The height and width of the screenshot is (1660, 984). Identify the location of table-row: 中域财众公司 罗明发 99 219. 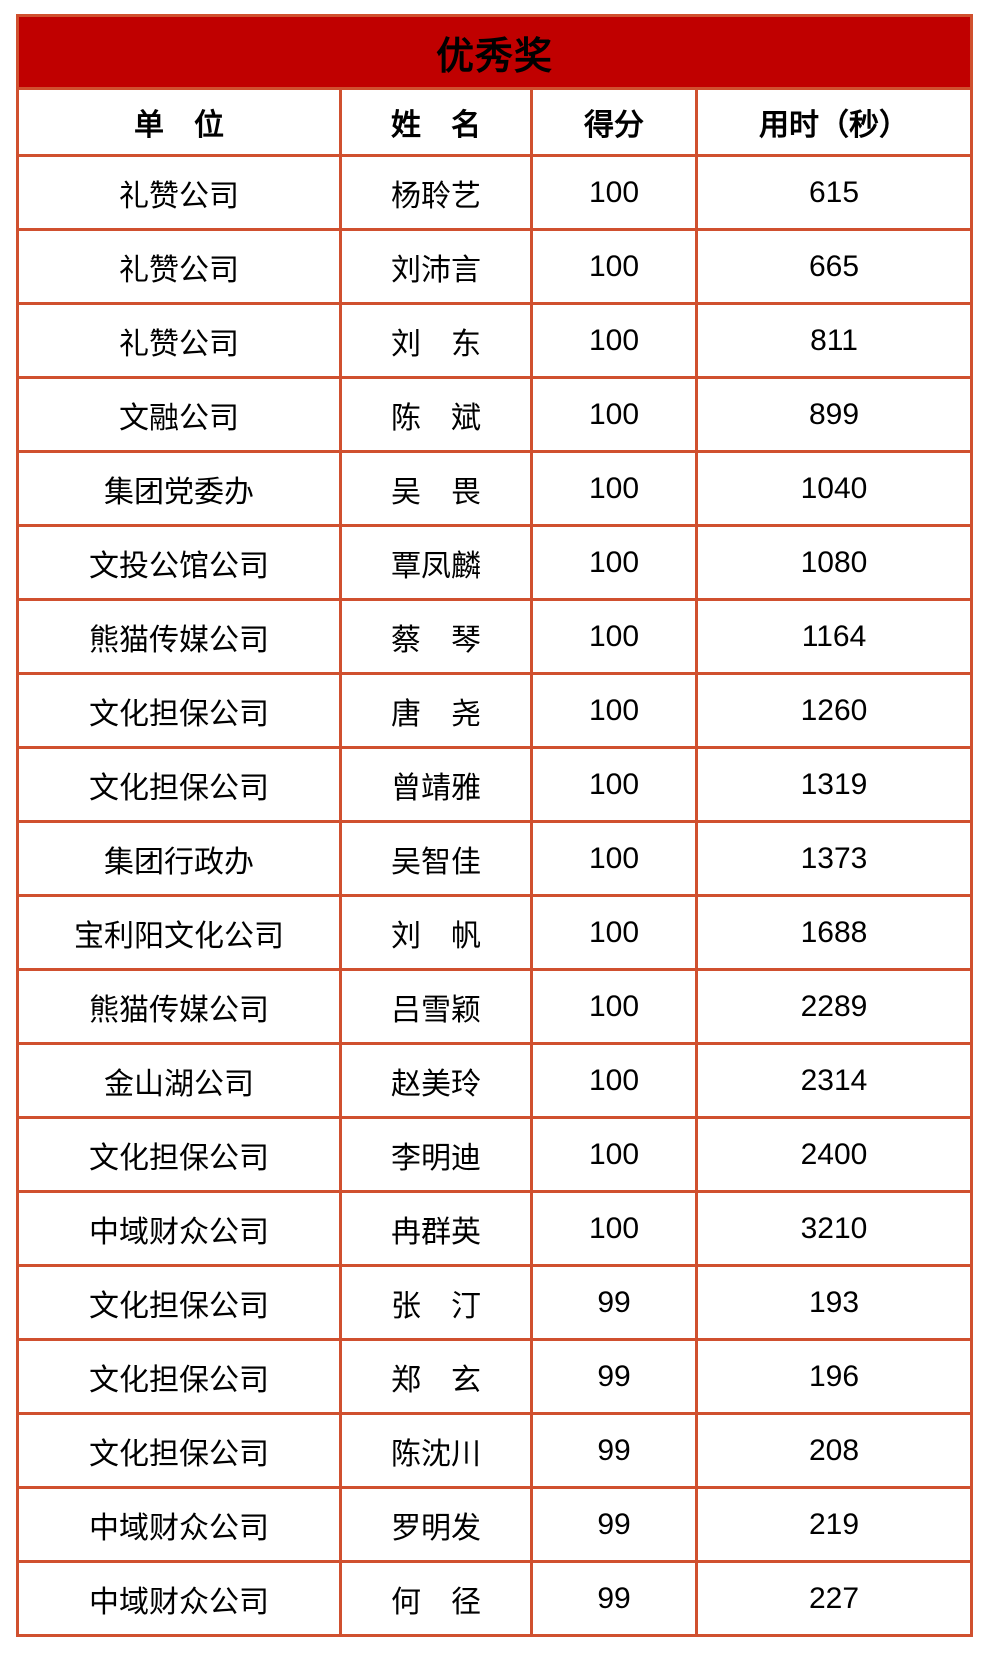
(495, 1524).